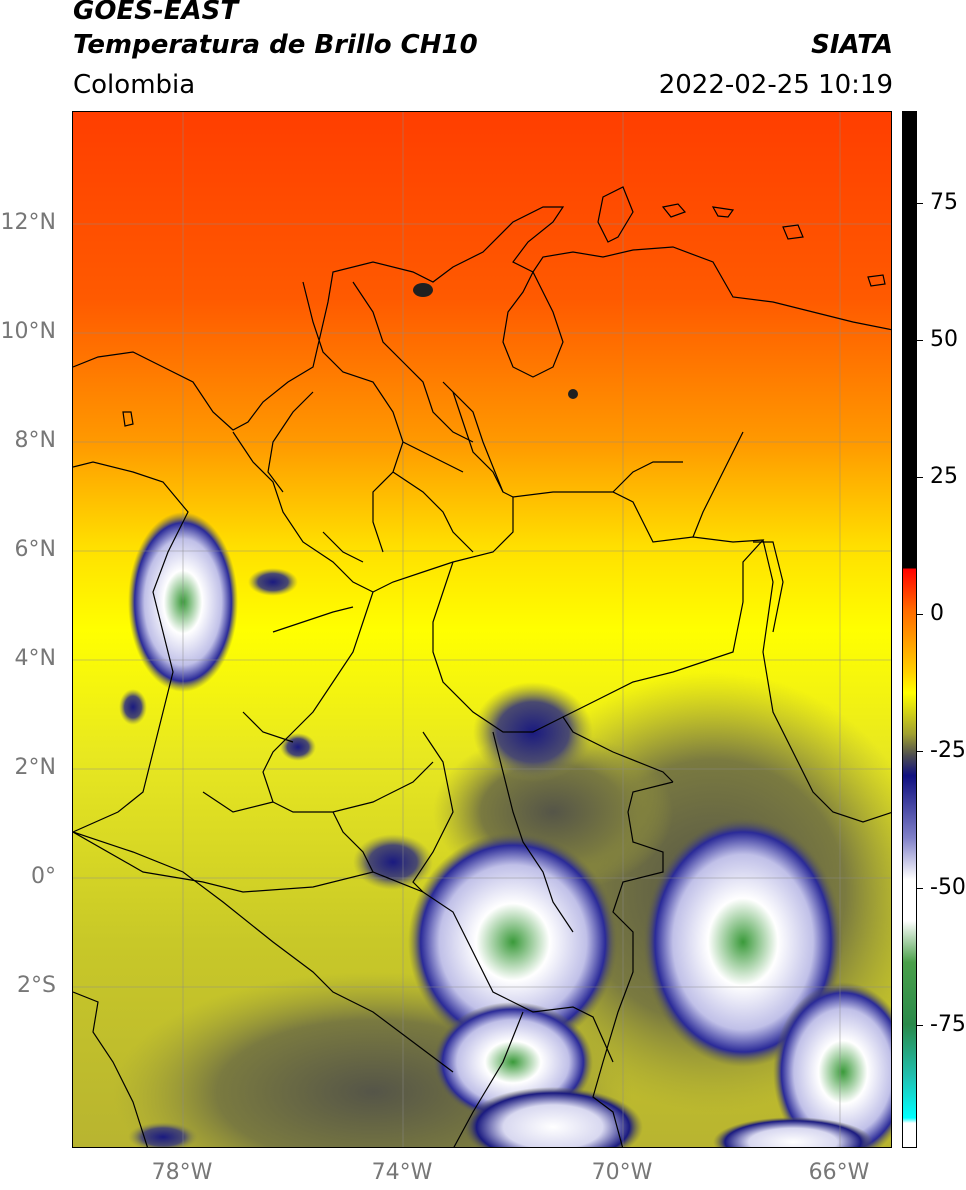  Describe the element at coordinates (633, 964) in the screenshot. I see `border-colombia-brazil` at that location.